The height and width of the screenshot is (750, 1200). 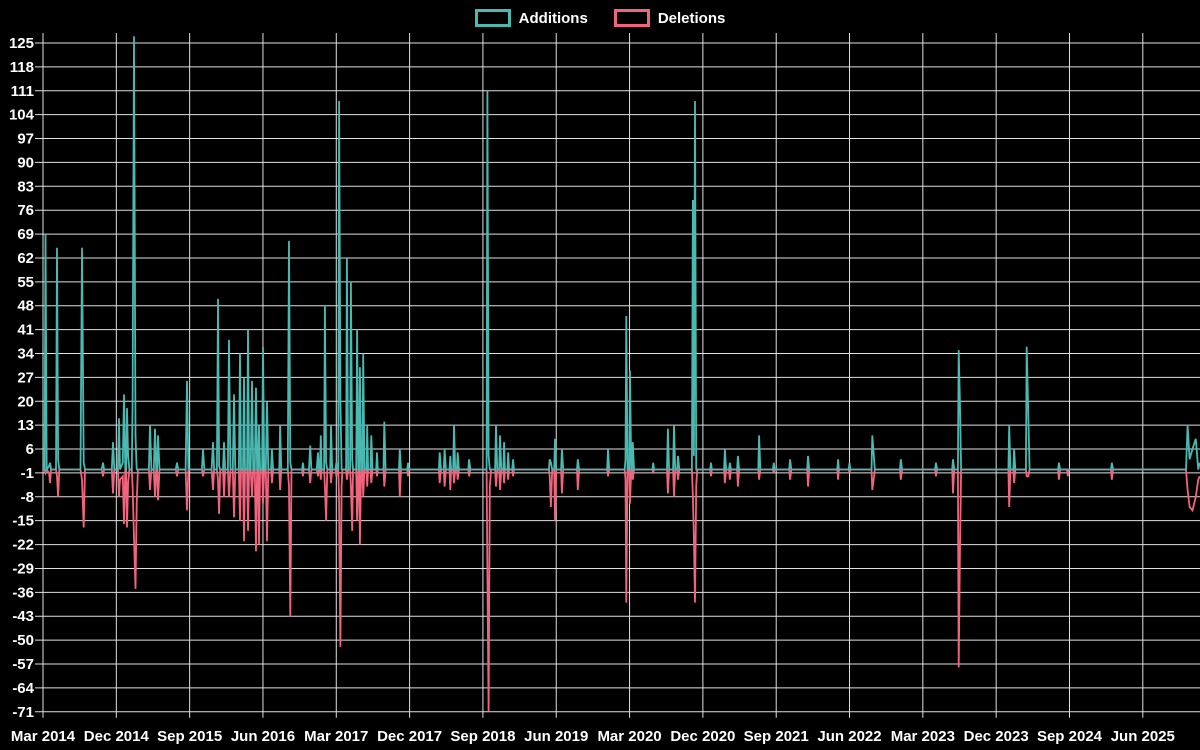 I want to click on legend-item-deletions: Deletions, so click(x=669, y=18).